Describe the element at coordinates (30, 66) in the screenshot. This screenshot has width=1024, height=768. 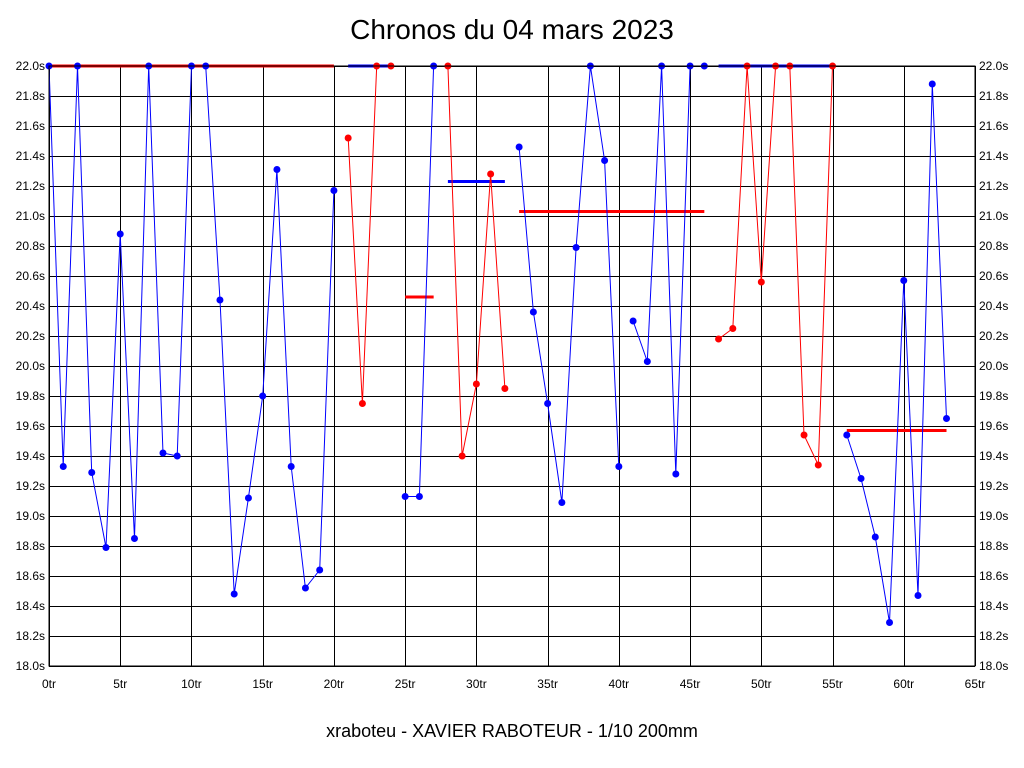
I see `y-tick-label-left: 22.0s` at that location.